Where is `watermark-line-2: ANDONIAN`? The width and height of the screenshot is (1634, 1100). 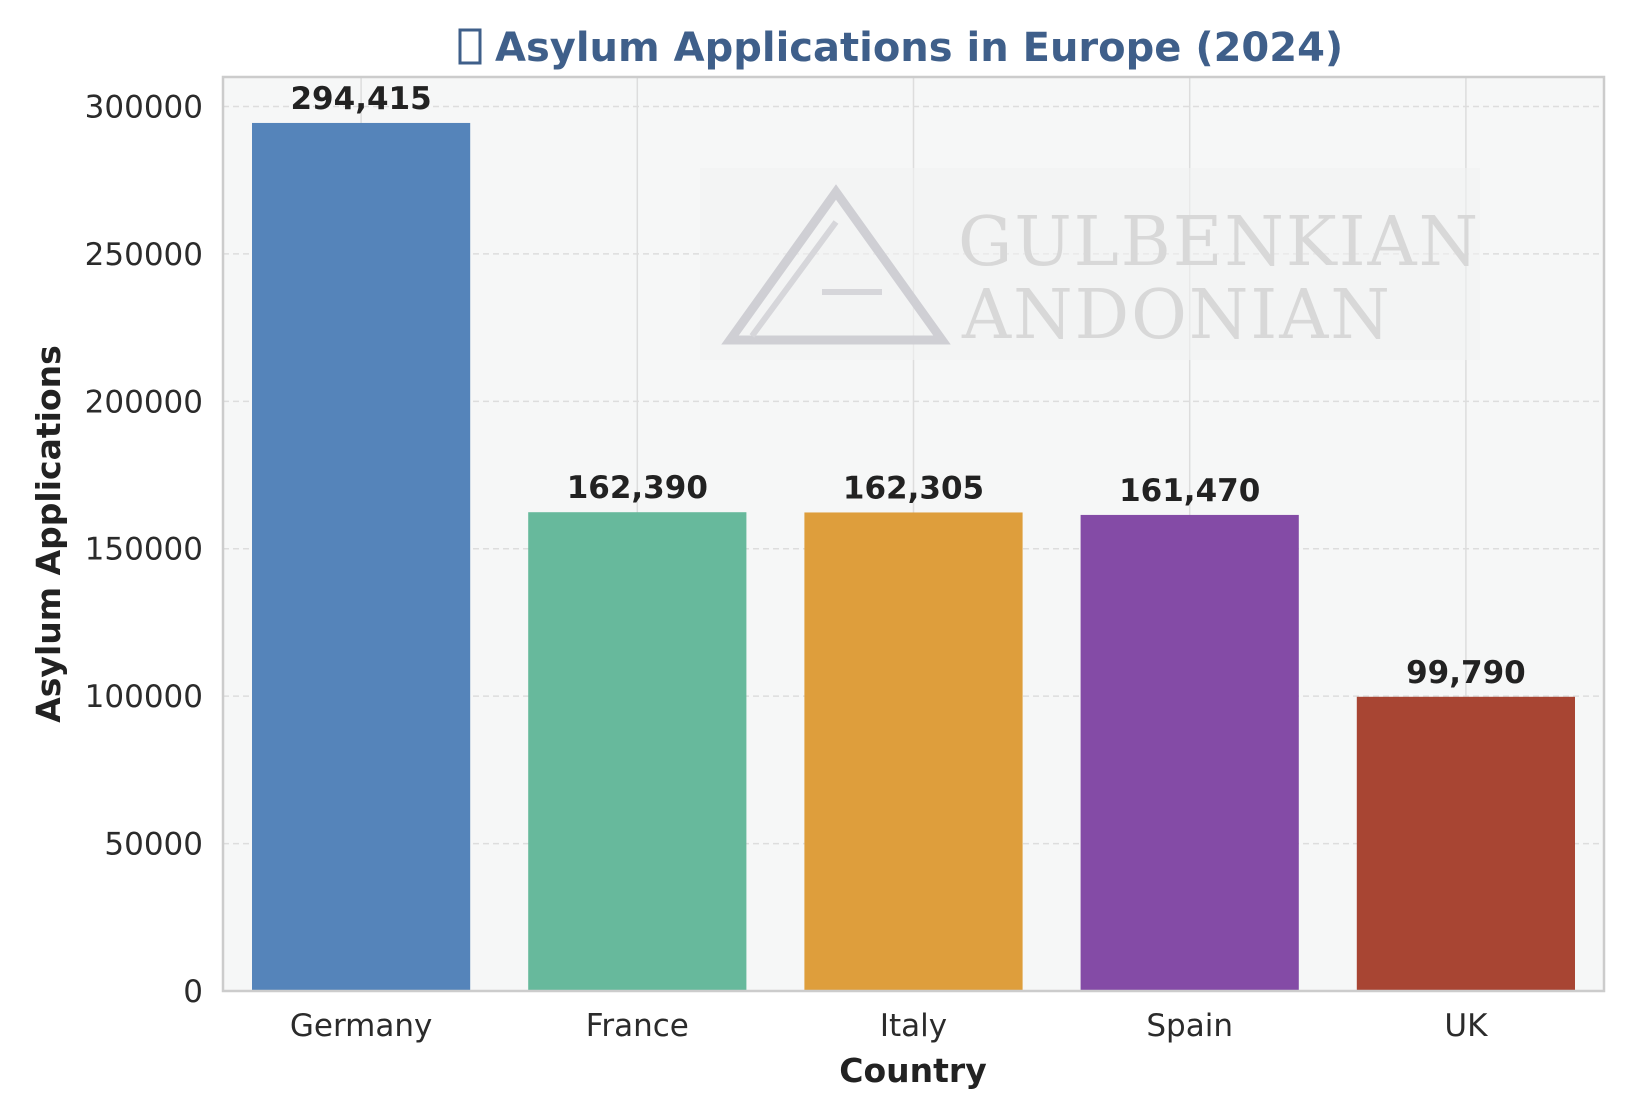 watermark-line-2: ANDONIAN is located at coordinates (1176, 315).